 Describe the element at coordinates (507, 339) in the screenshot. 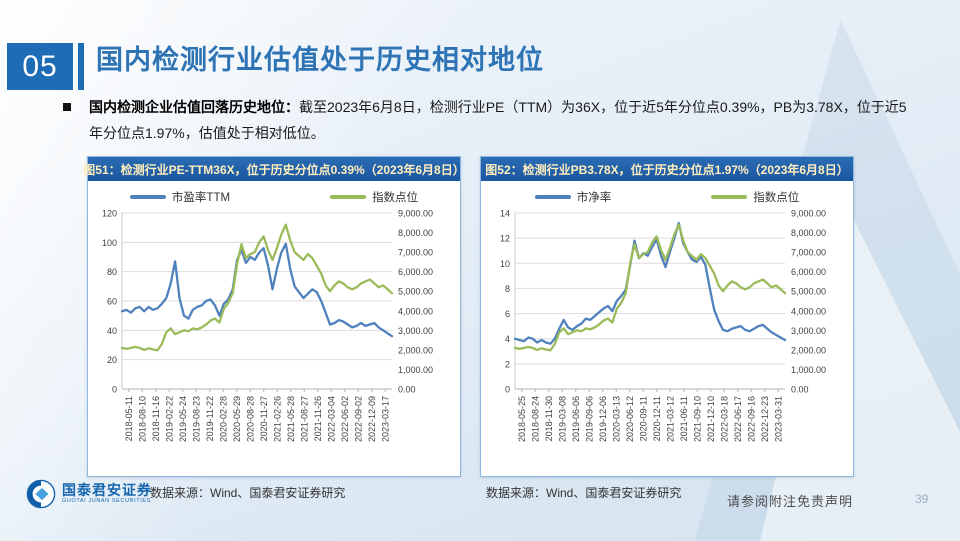

I see `svg-text: 4` at that location.